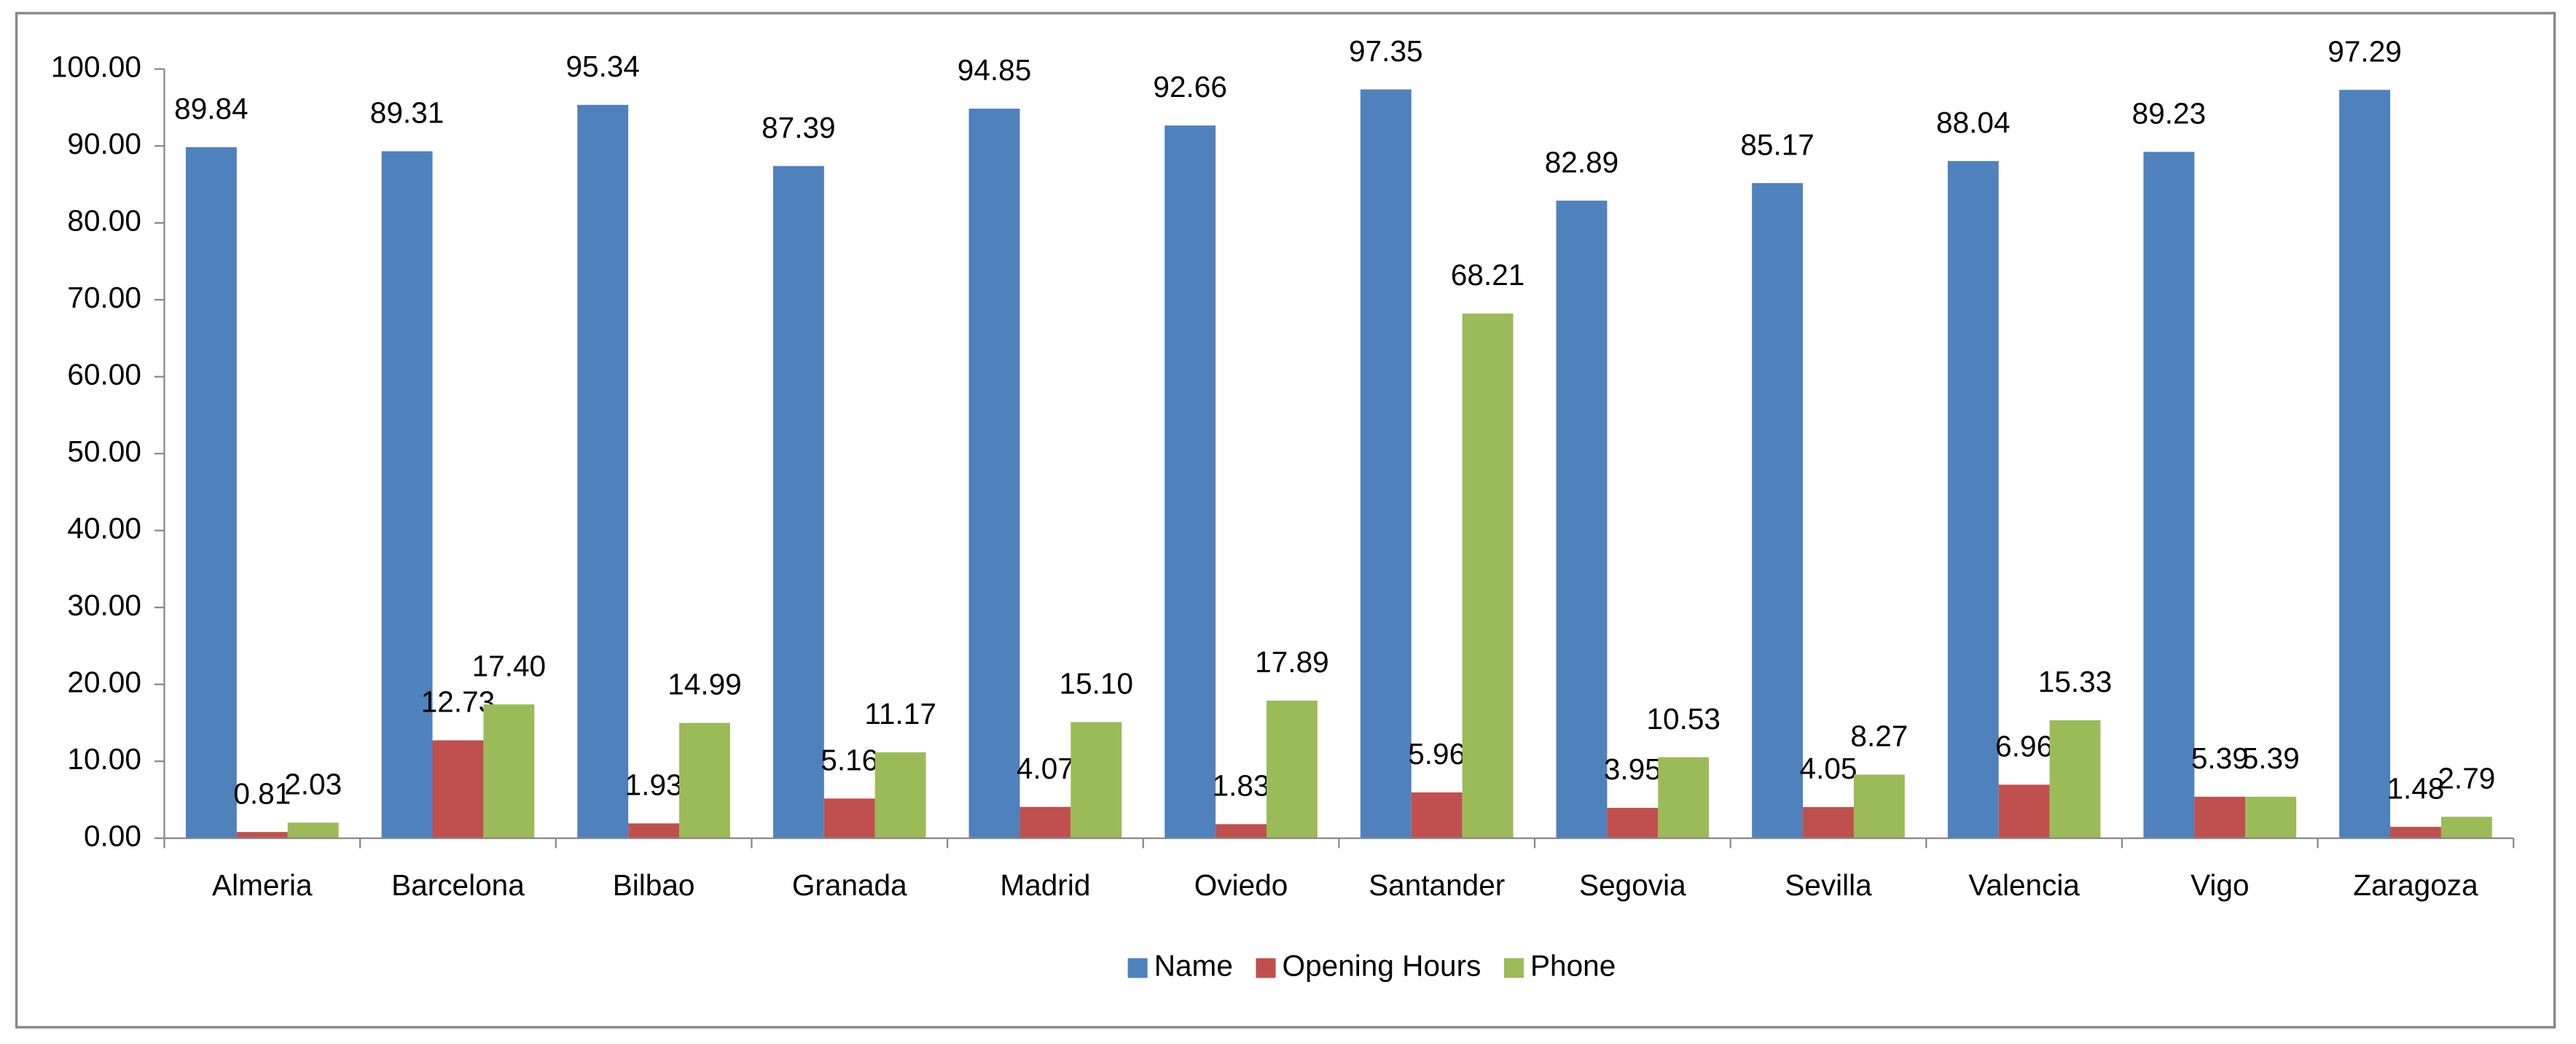  I want to click on x-tick-label: Oviedo, so click(1241, 885).